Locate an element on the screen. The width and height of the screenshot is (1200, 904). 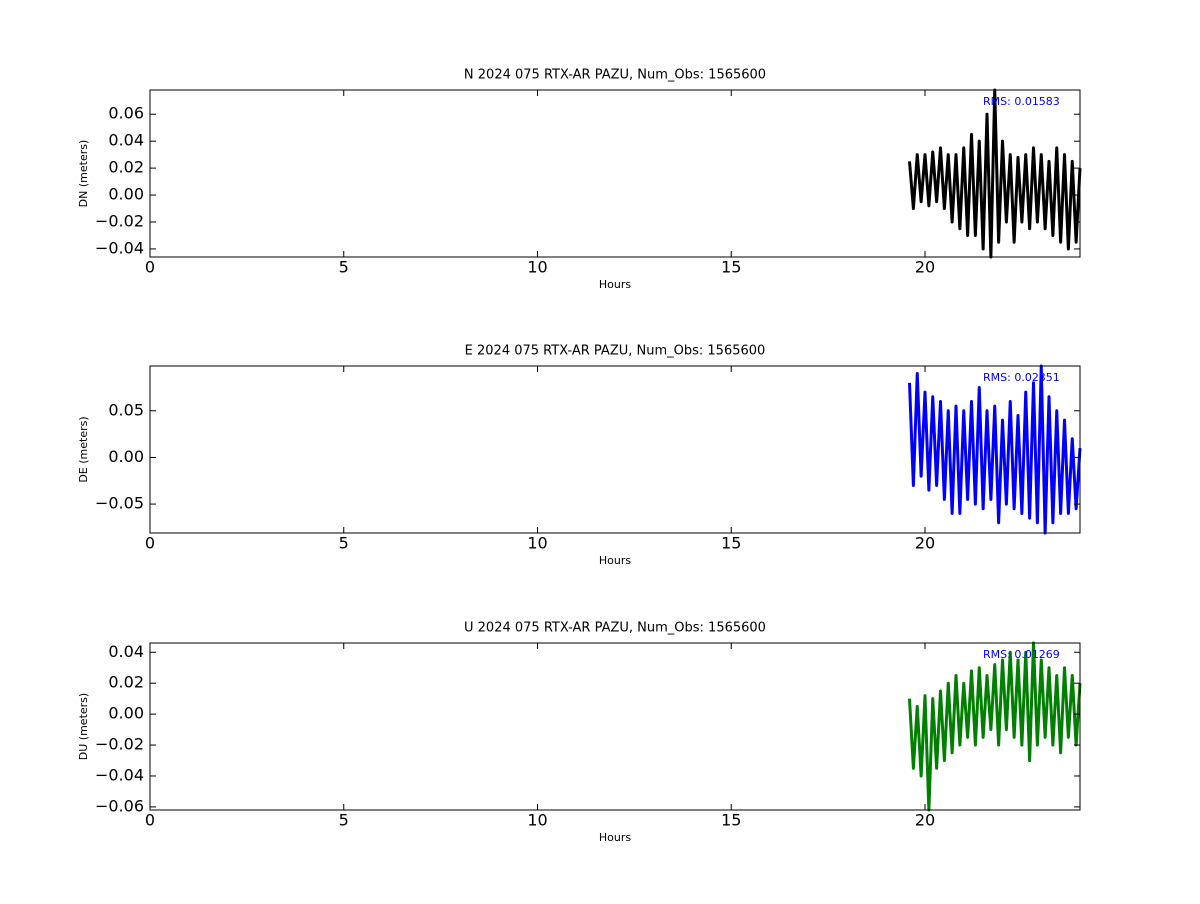
subplot-title: E 2024 075 RTX-AR PAZU, Num_Obs: 1565600 is located at coordinates (615, 351).